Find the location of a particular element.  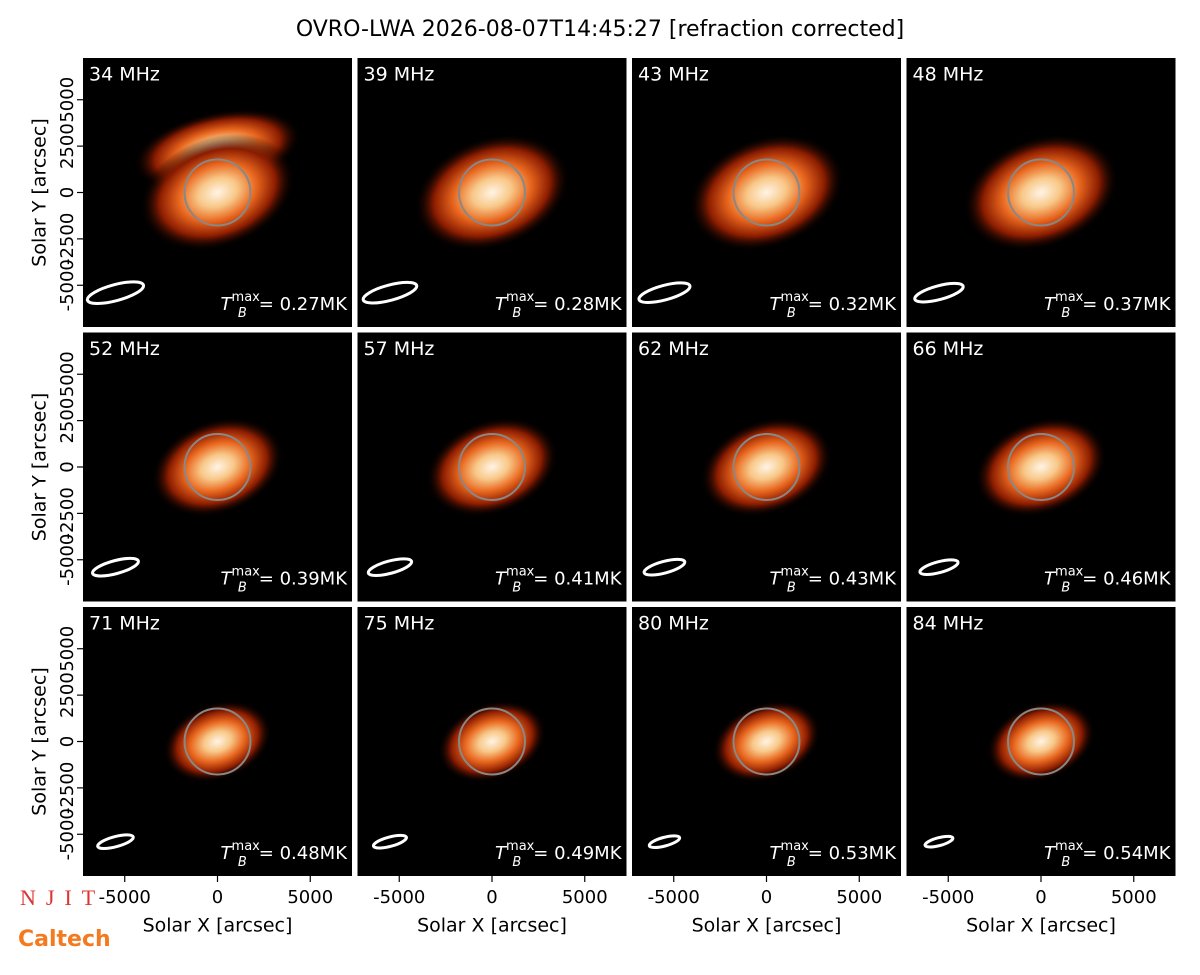

tb-value: = 0.28MK is located at coordinates (577, 304).